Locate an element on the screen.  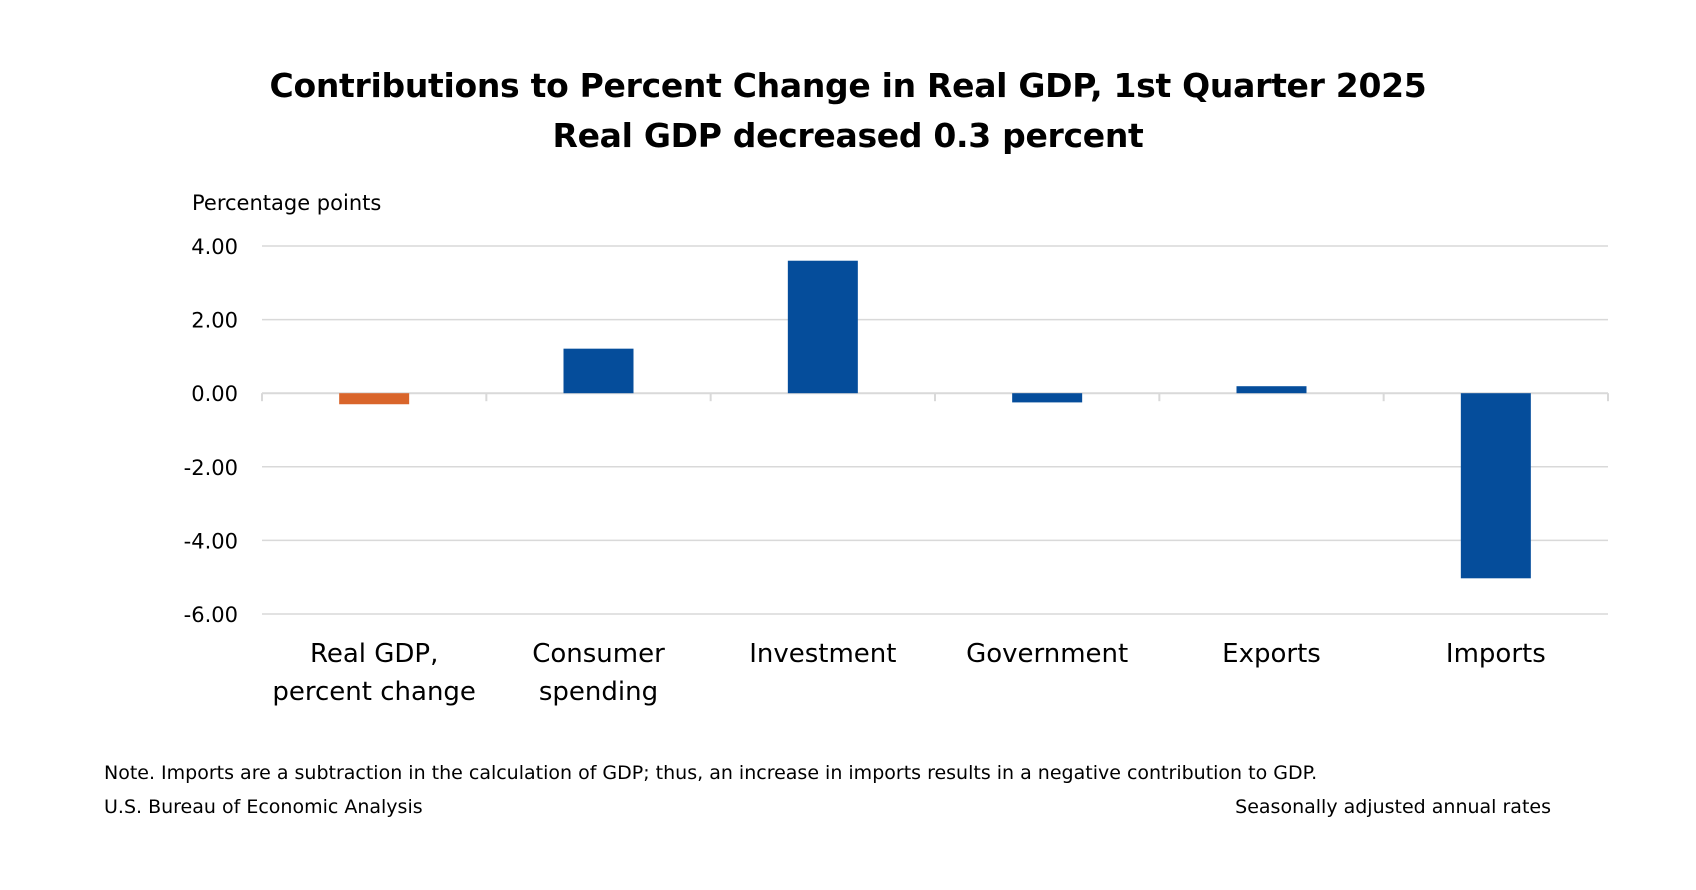
y-tick-label: 4.00 is located at coordinates (214, 247).